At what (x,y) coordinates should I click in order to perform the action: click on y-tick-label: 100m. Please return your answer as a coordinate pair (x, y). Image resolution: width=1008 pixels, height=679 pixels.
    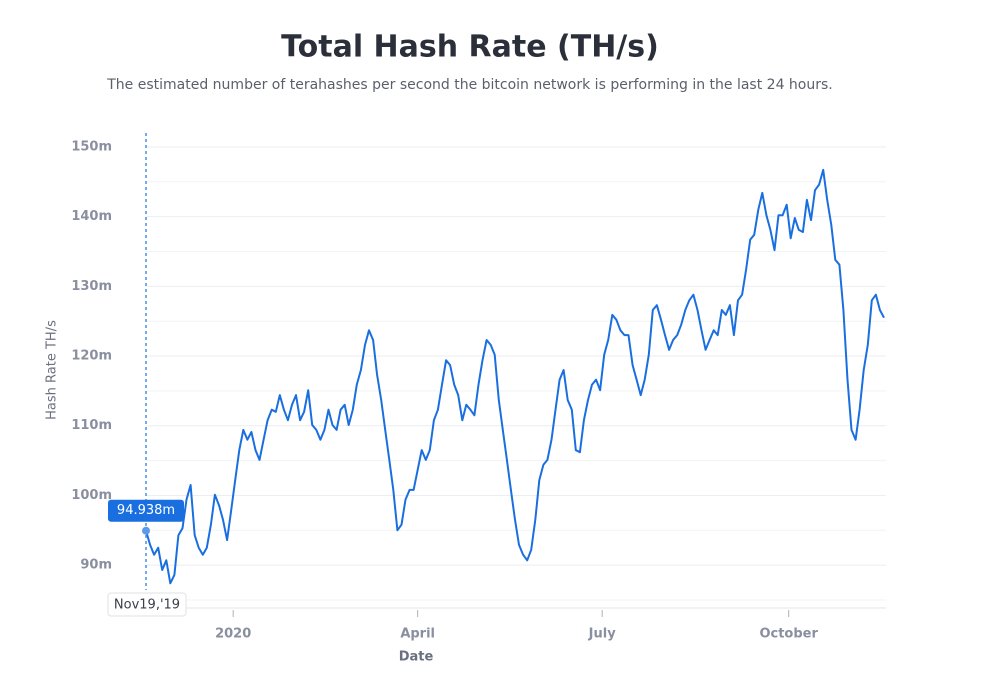
    Looking at the image, I should click on (91, 495).